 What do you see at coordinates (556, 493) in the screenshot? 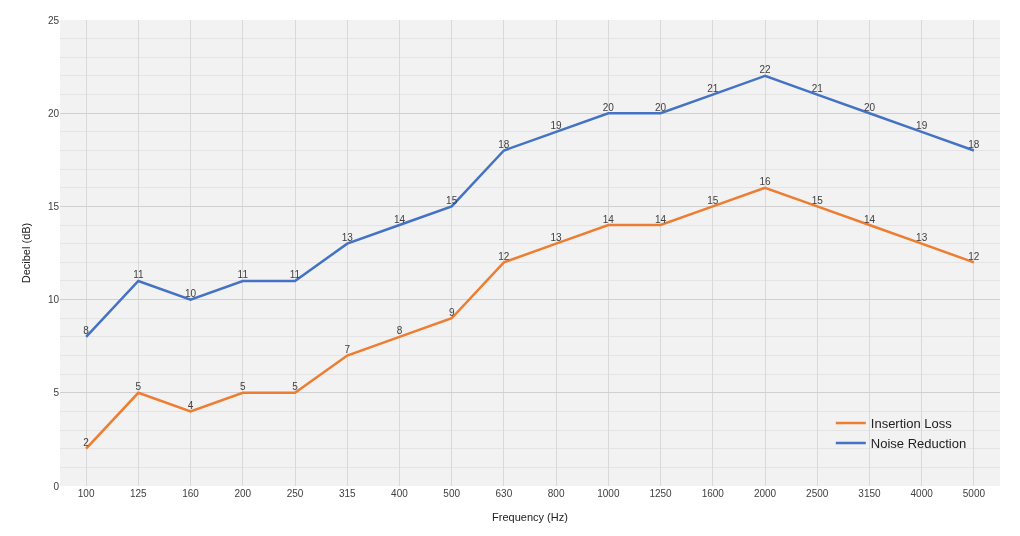
I see `x-tick-label: 800` at bounding box center [556, 493].